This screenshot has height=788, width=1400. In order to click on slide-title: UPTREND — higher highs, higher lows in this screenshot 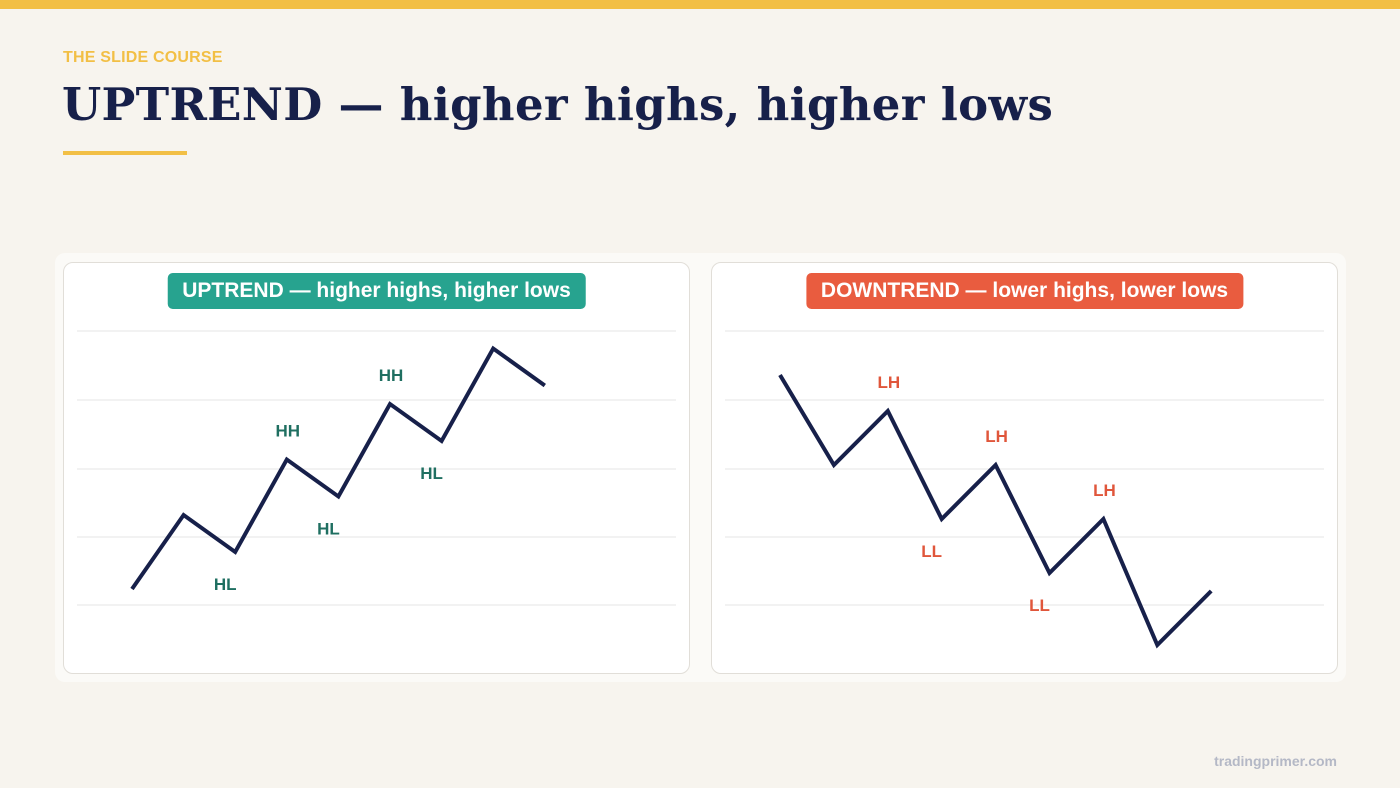, I will do `click(558, 104)`.